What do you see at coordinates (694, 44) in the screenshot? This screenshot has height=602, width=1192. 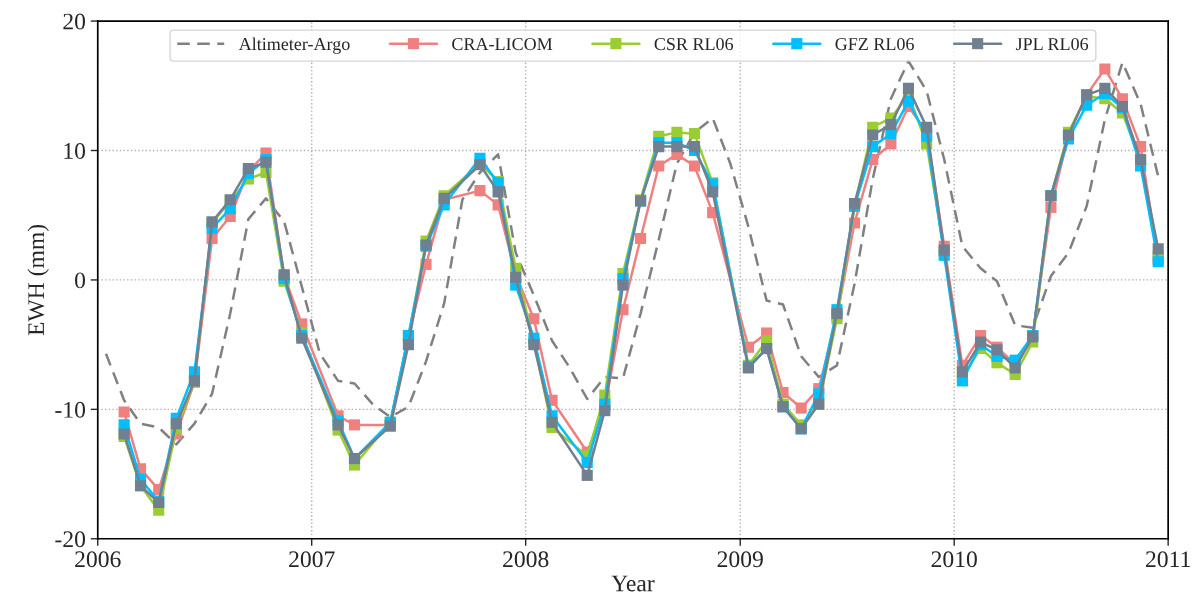 I see `legend-label: CSR RL06` at bounding box center [694, 44].